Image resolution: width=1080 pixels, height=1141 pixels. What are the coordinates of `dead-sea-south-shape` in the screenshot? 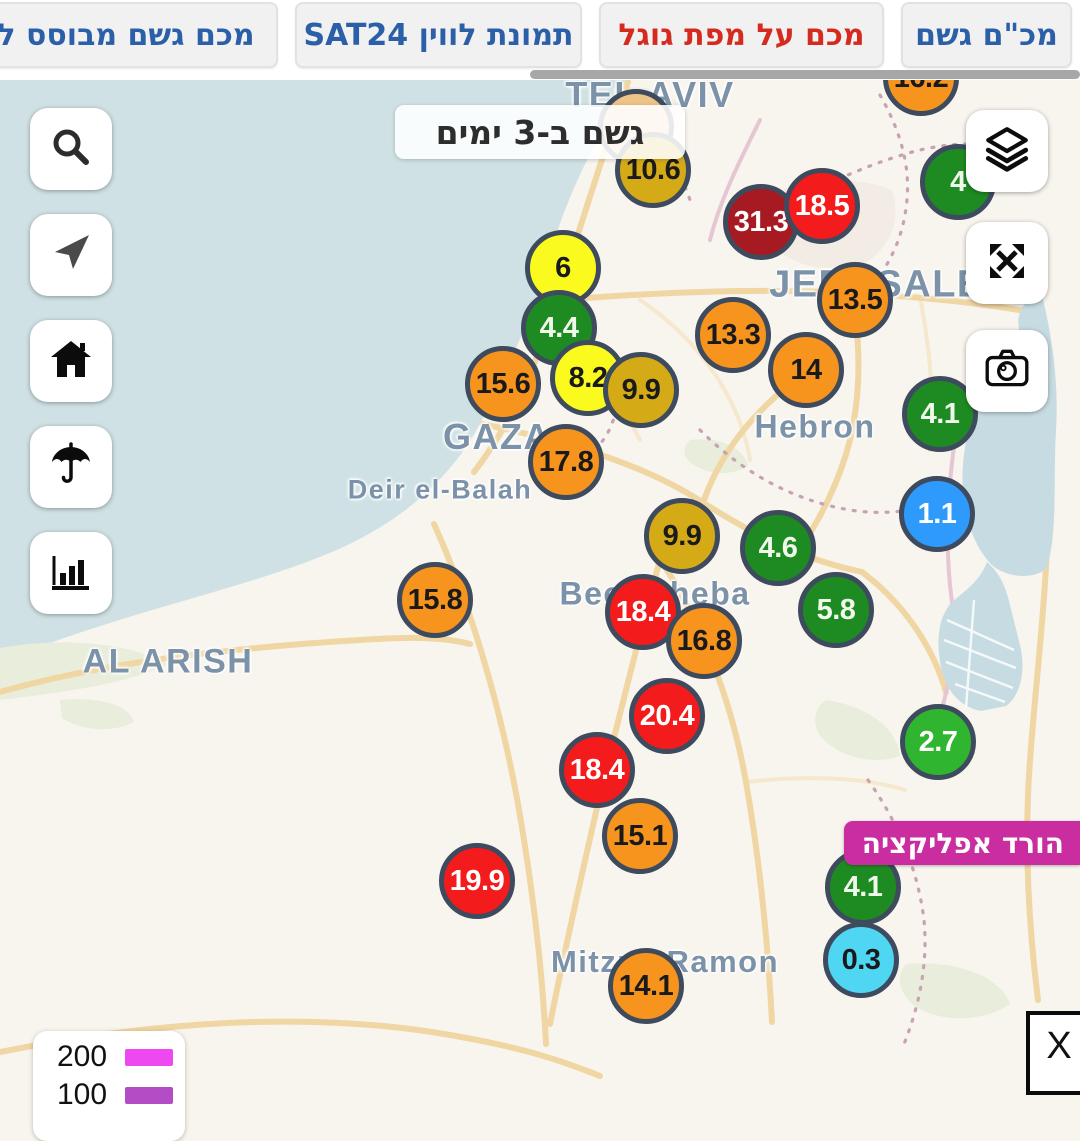 It's located at (980, 636).